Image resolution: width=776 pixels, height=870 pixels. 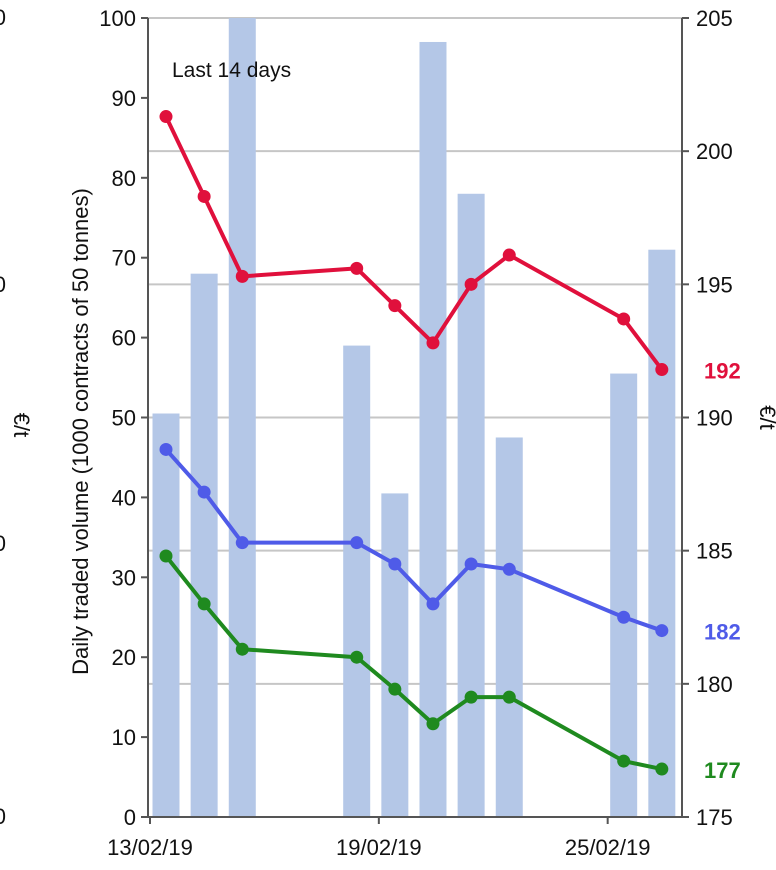 What do you see at coordinates (130, 817) in the screenshot?
I see `left-tick-label: 0` at bounding box center [130, 817].